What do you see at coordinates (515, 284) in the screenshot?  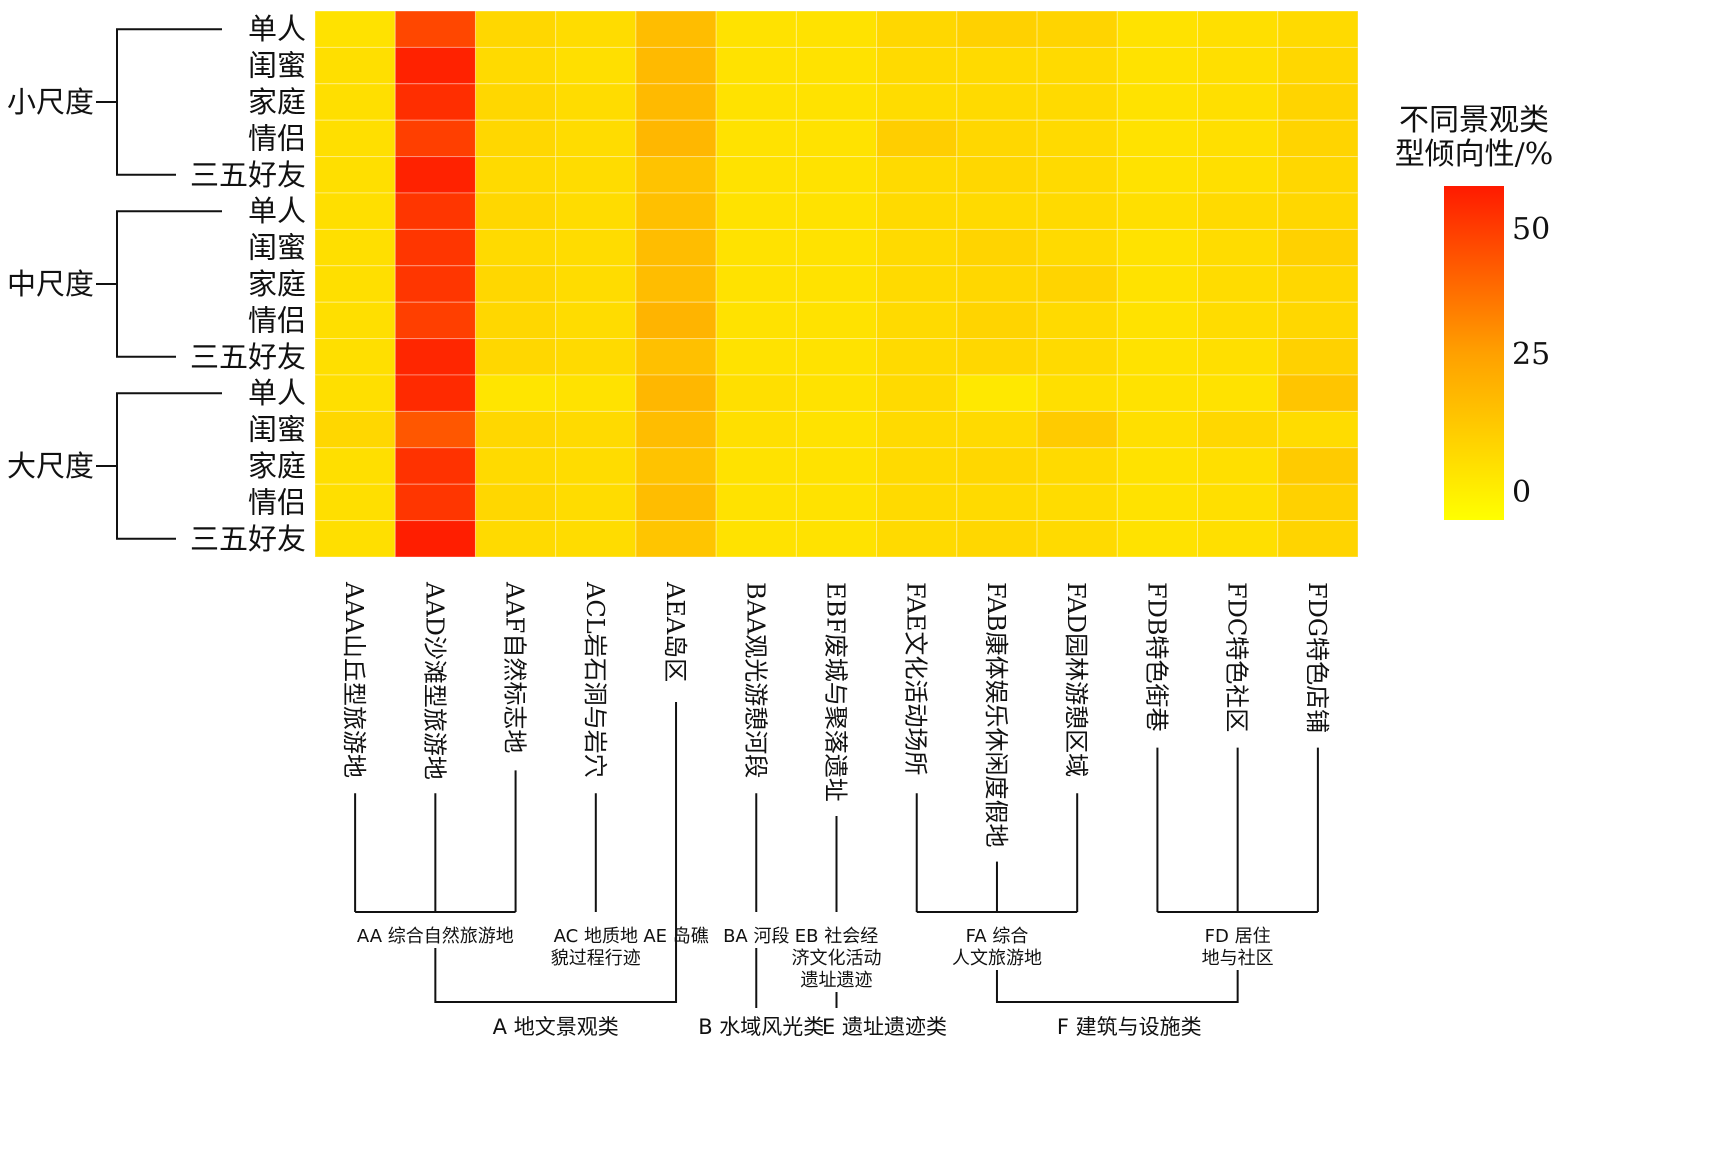 I see `heatmap-cell-r7-c2` at bounding box center [515, 284].